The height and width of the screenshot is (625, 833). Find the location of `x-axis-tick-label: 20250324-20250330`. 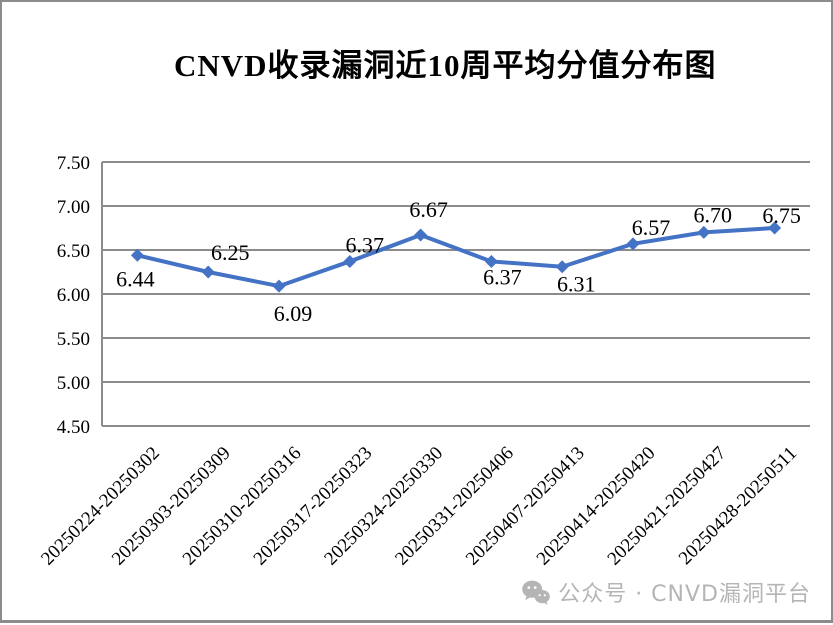

x-axis-tick-label: 20250324-20250330 is located at coordinates (383, 506).